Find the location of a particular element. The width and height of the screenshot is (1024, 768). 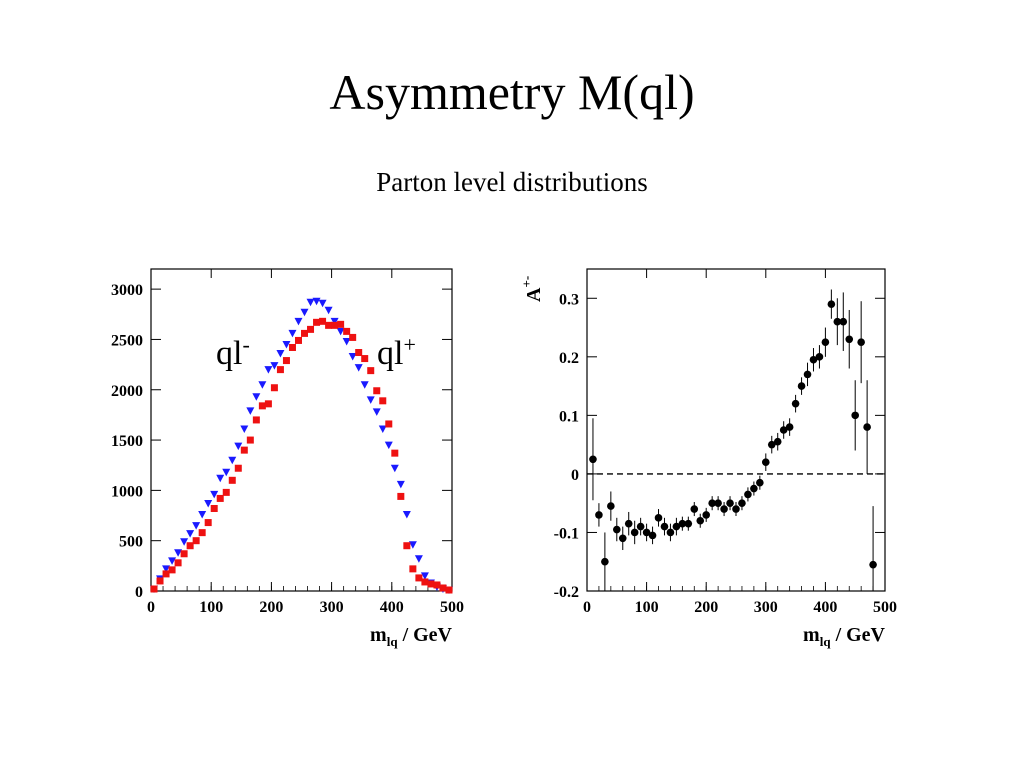

right-x-tick-label: 0 is located at coordinates (587, 607).